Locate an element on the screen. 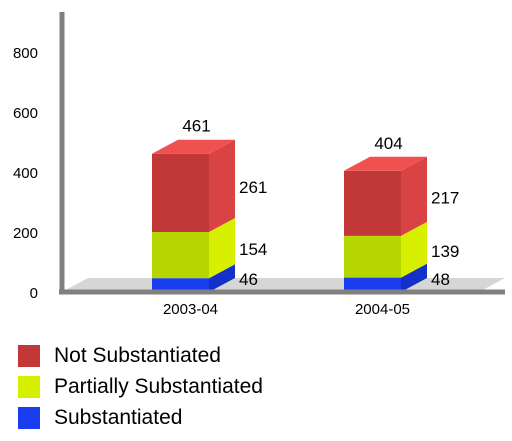 Image resolution: width=512 pixels, height=441 pixels. data-label-substantiated-2003-04: 46 is located at coordinates (248, 279).